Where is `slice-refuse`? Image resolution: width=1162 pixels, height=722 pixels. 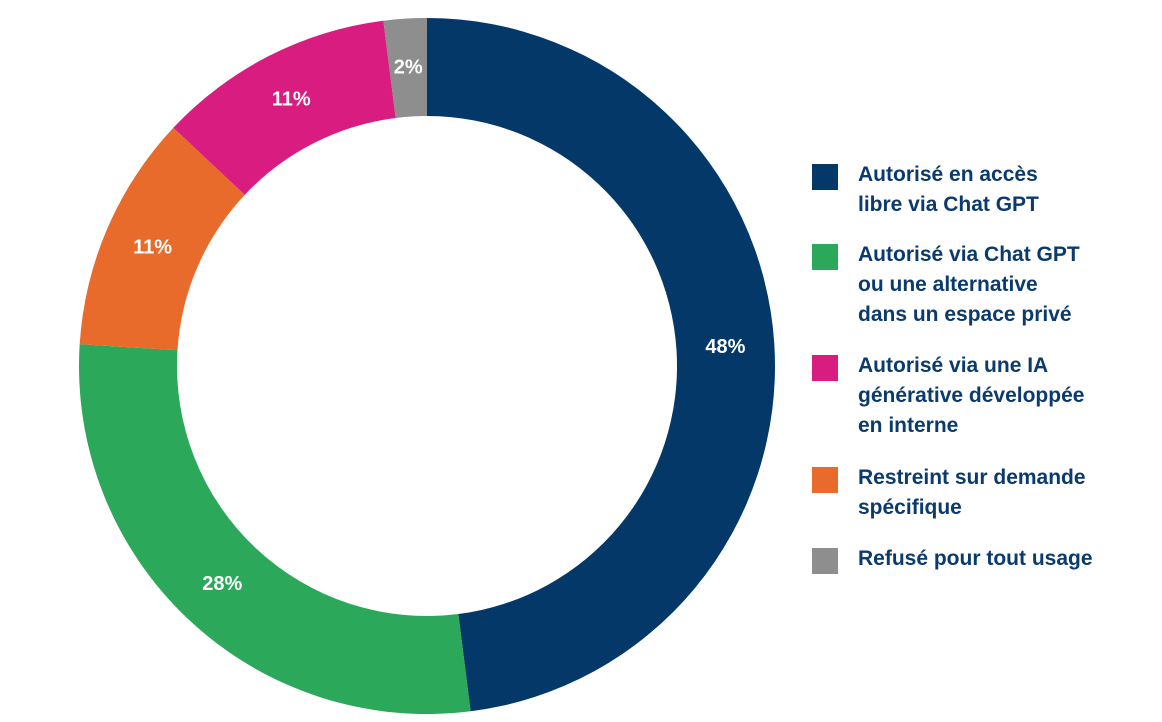 slice-refuse is located at coordinates (405, 68).